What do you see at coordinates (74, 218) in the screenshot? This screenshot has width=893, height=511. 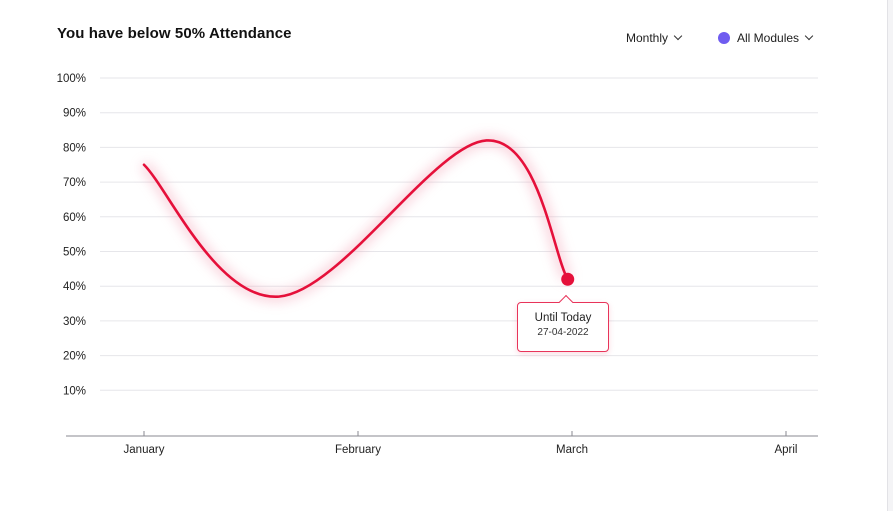 I see `y-tick-label: 60%` at bounding box center [74, 218].